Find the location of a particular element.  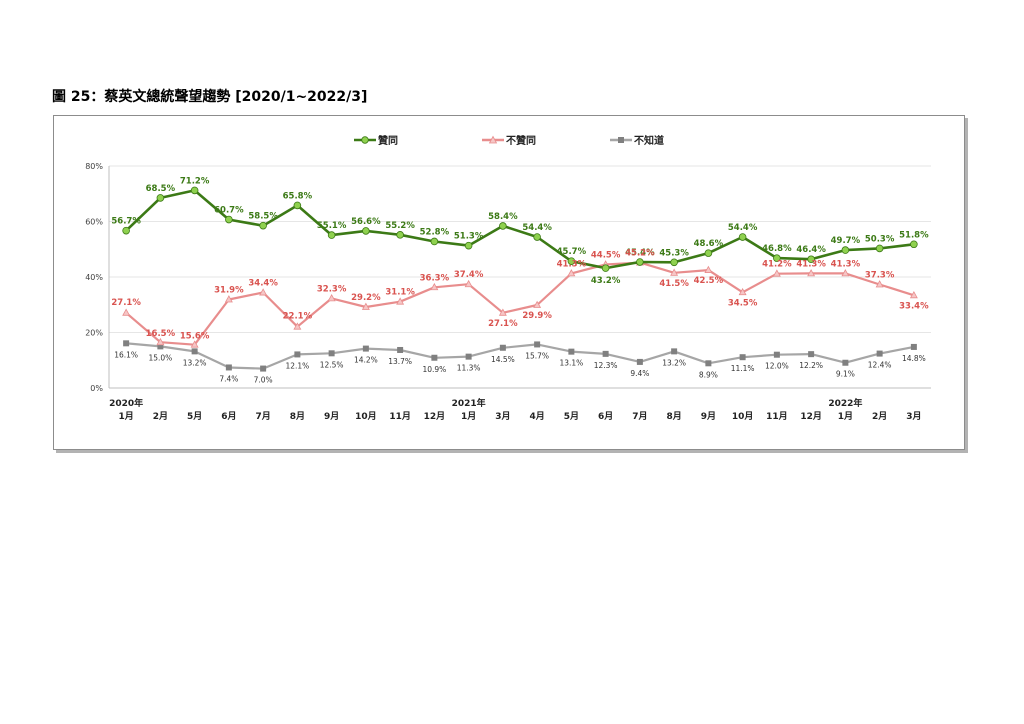

data-label-approve: 46.8% is located at coordinates (777, 249).